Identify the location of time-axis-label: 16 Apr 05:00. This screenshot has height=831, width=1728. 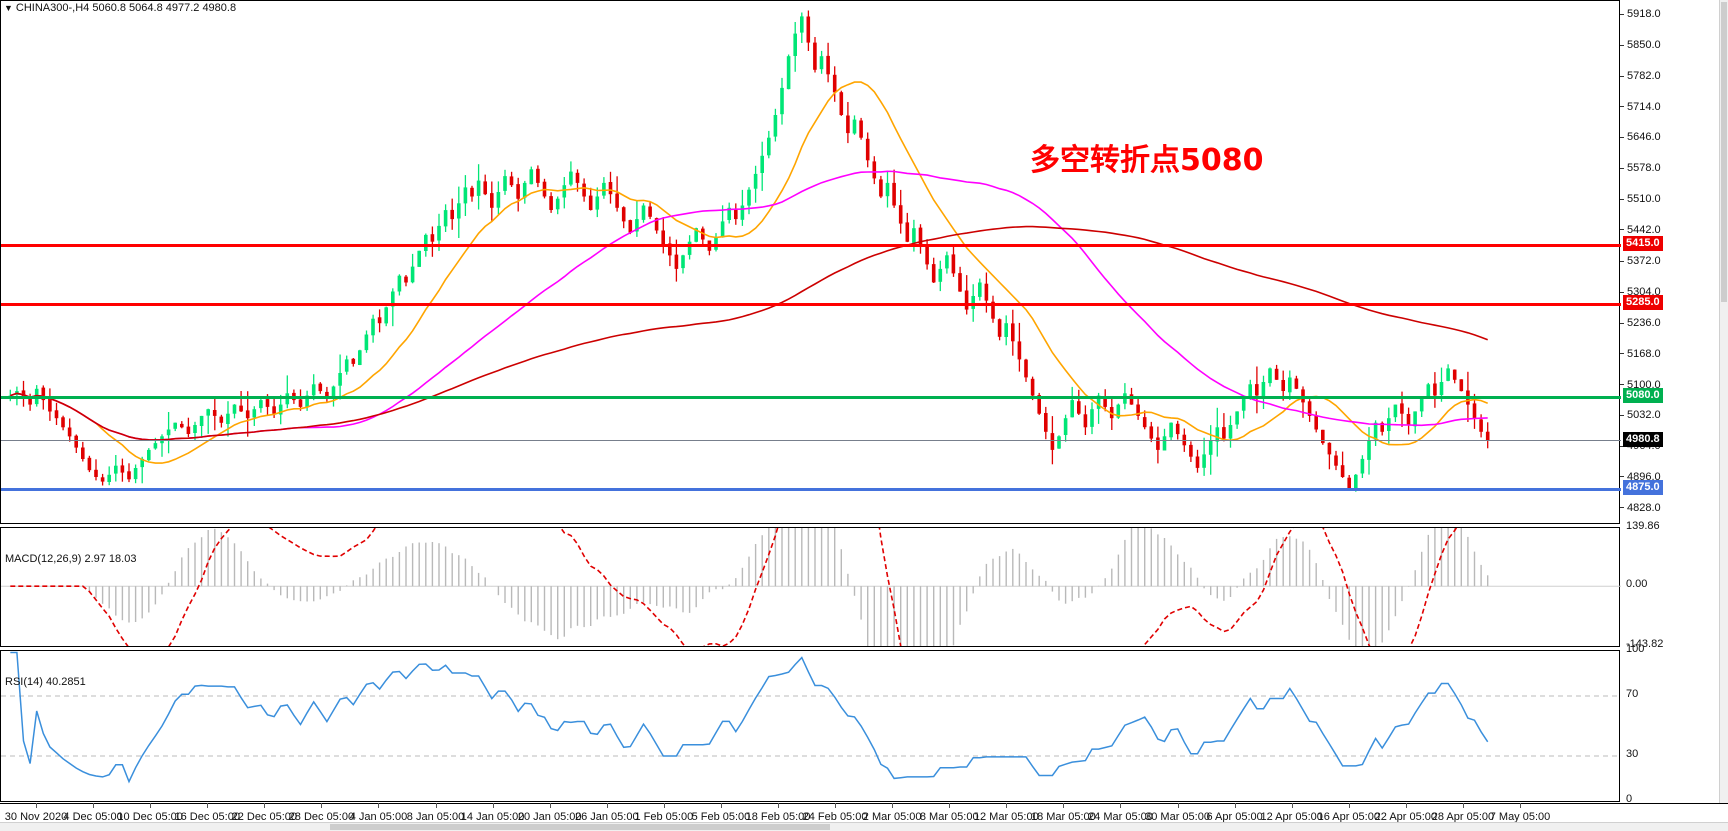
(1348, 817).